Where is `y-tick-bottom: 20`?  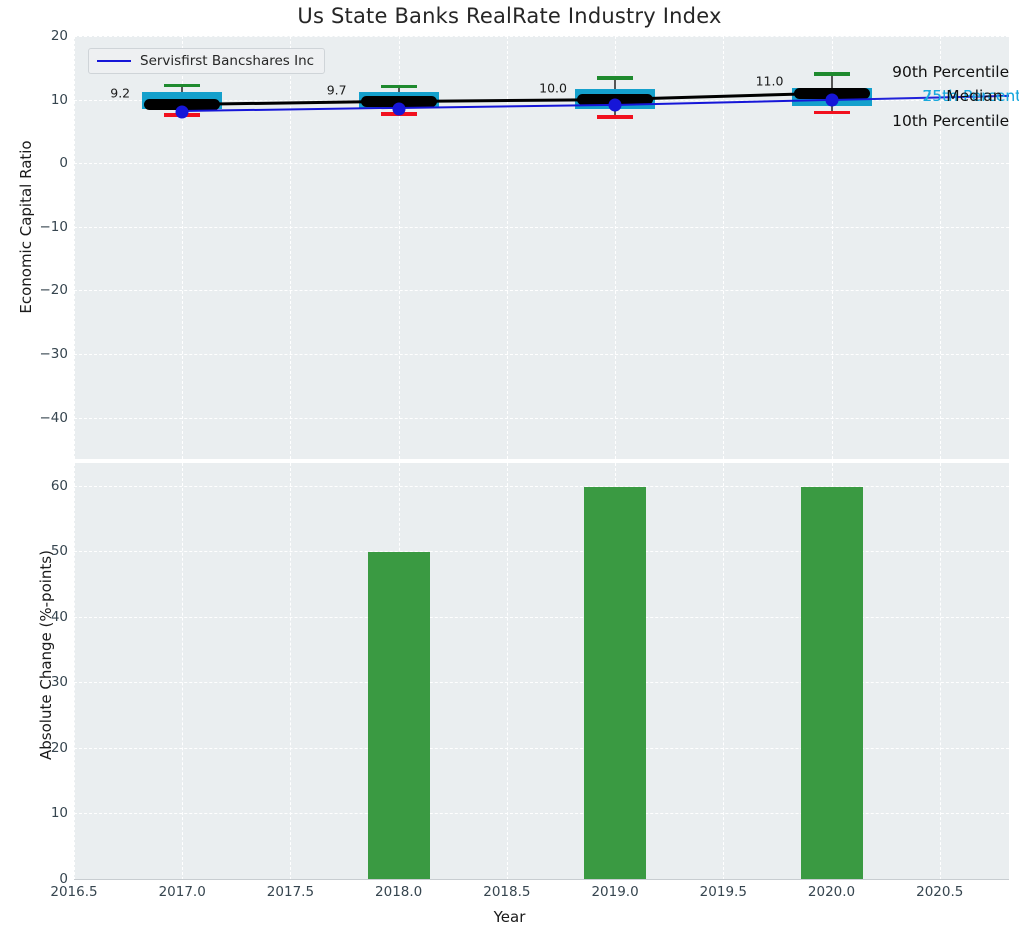
y-tick-bottom: 20 is located at coordinates (59, 747).